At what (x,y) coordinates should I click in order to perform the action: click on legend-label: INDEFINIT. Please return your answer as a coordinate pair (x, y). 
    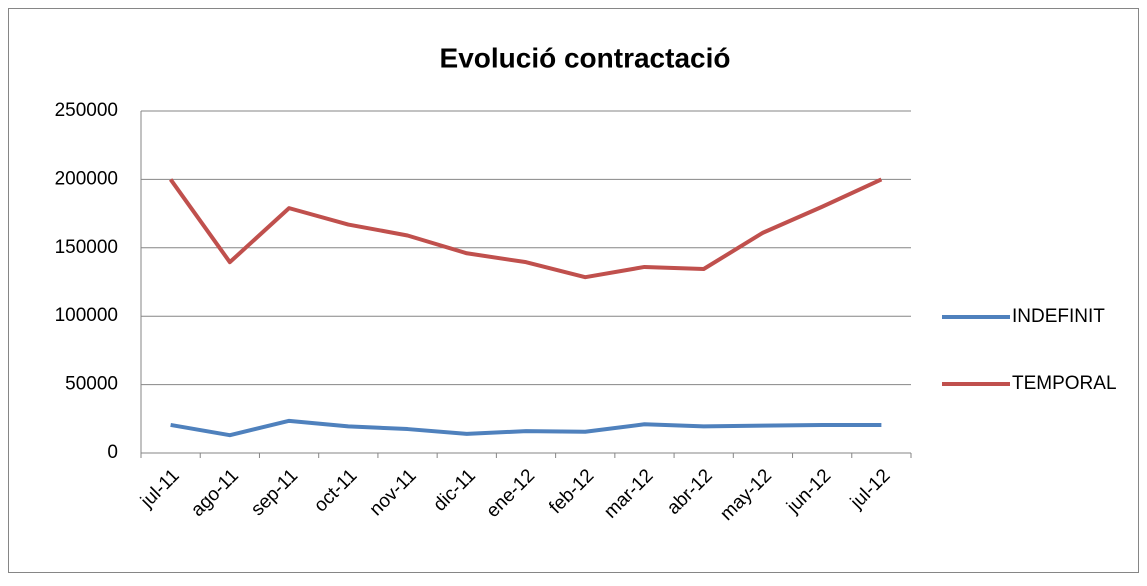
    Looking at the image, I should click on (1058, 316).